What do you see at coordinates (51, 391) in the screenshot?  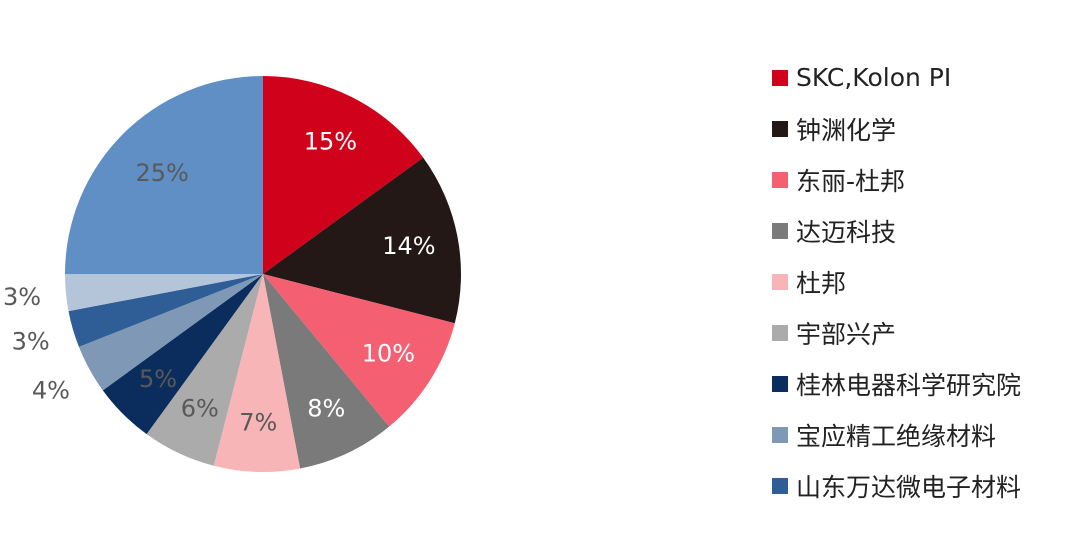 I see `pie-data-label: 4%` at bounding box center [51, 391].